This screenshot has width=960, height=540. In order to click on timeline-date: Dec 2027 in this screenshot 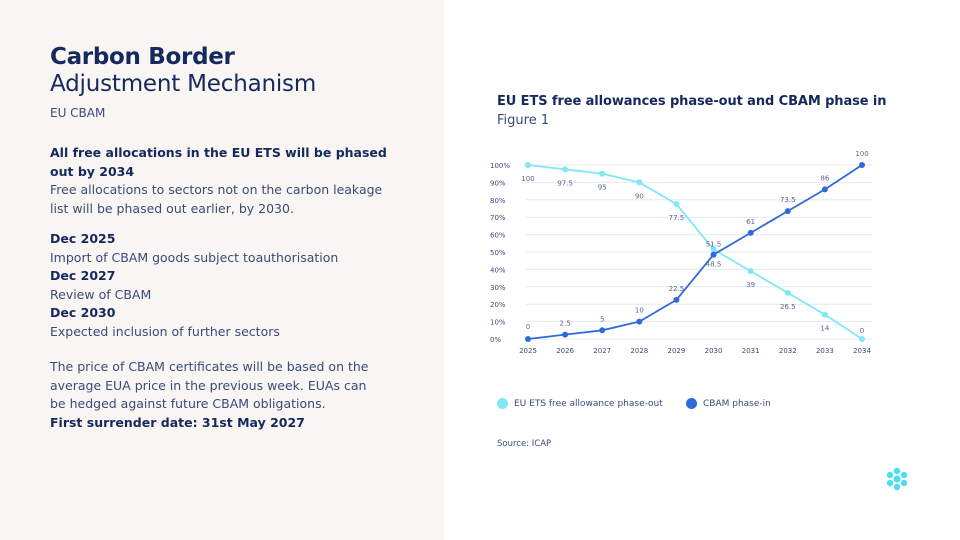, I will do `click(83, 275)`.